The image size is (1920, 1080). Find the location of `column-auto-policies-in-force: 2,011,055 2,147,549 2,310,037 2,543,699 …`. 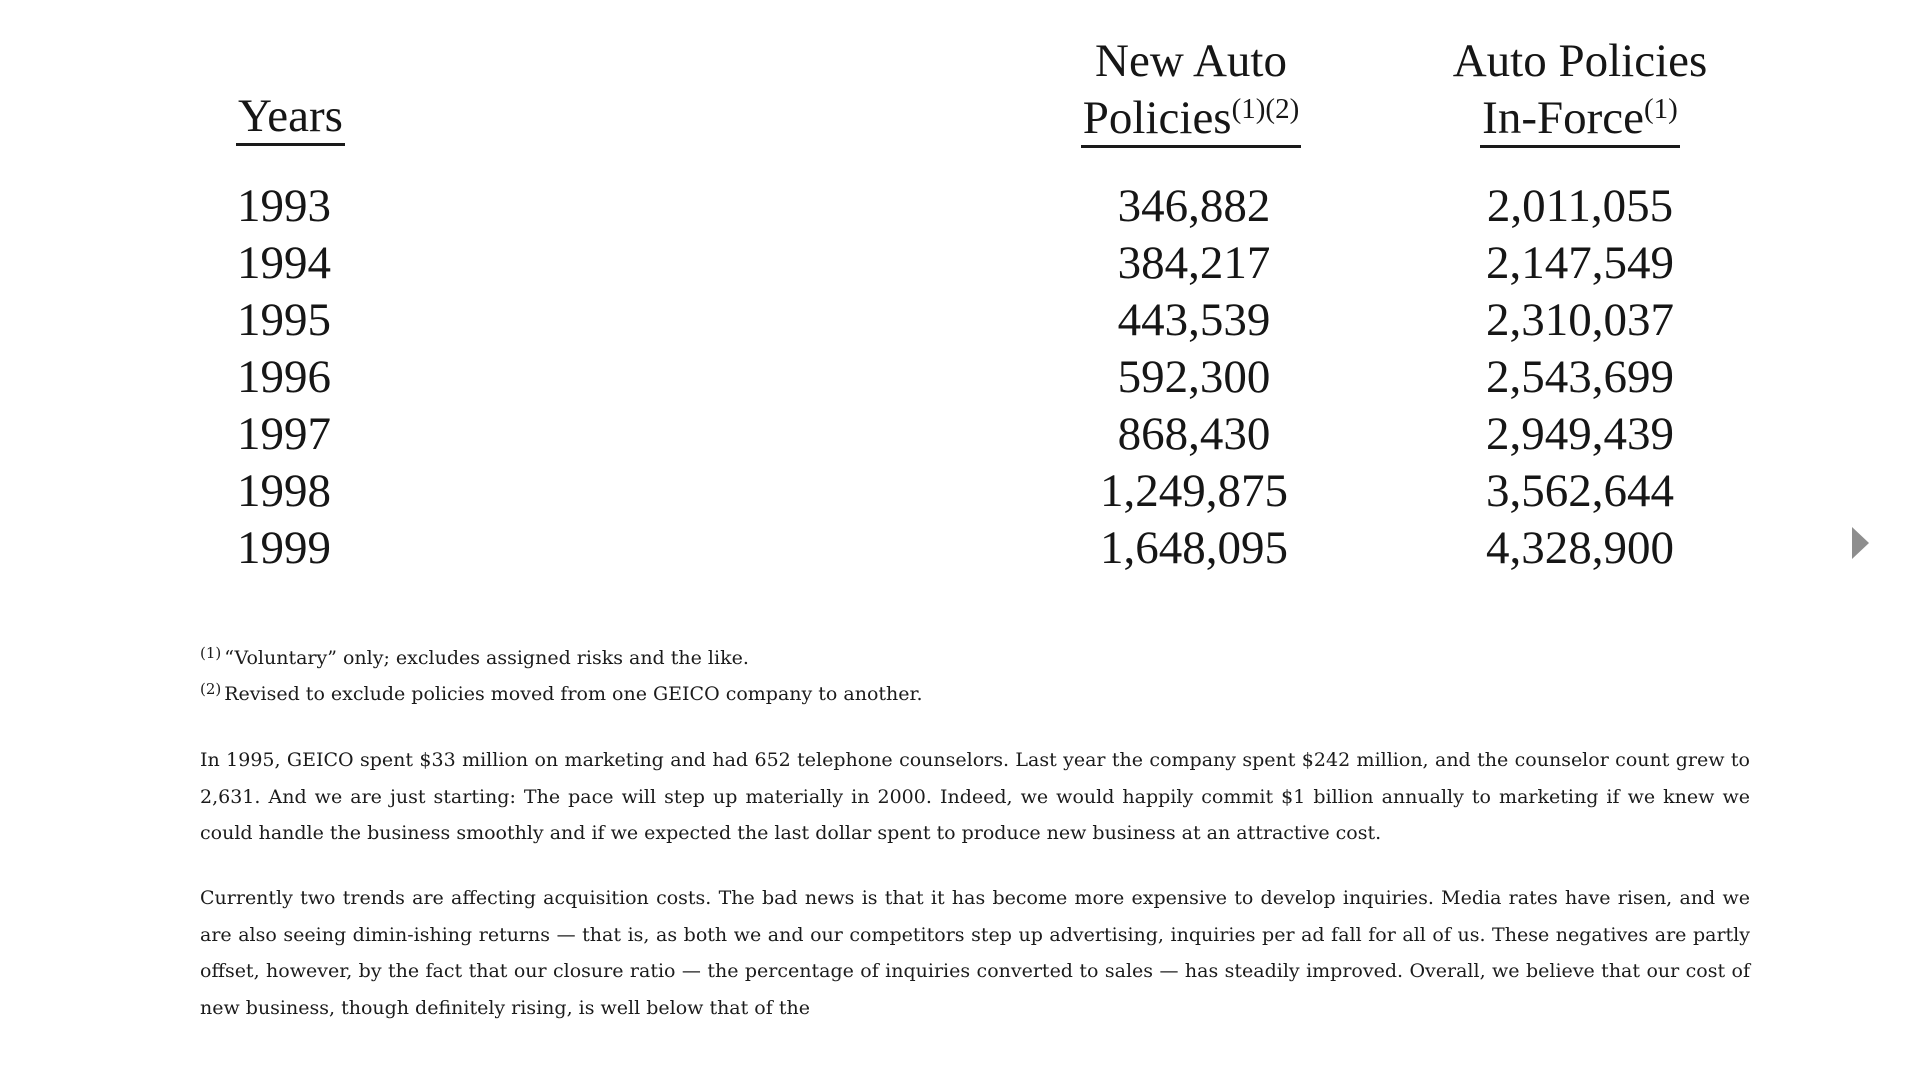

column-auto-policies-in-force: 2,011,055 2,147,549 2,310,037 2,543,699 … is located at coordinates (1580, 377).